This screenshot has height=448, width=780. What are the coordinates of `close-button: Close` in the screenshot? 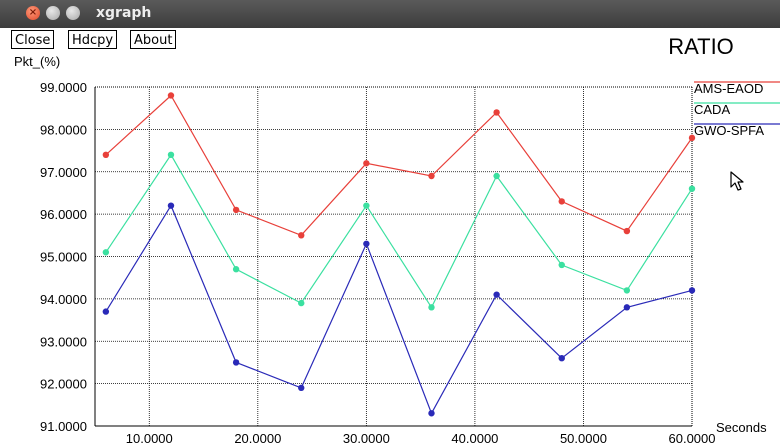 It's located at (33, 39).